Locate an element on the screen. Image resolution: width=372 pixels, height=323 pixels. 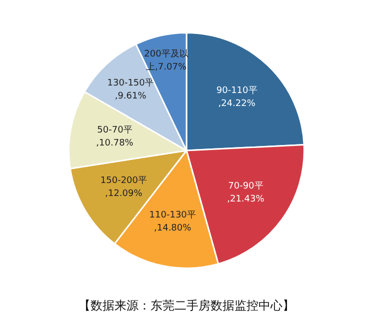
slice-label: 130-150平 is located at coordinates (130, 83).